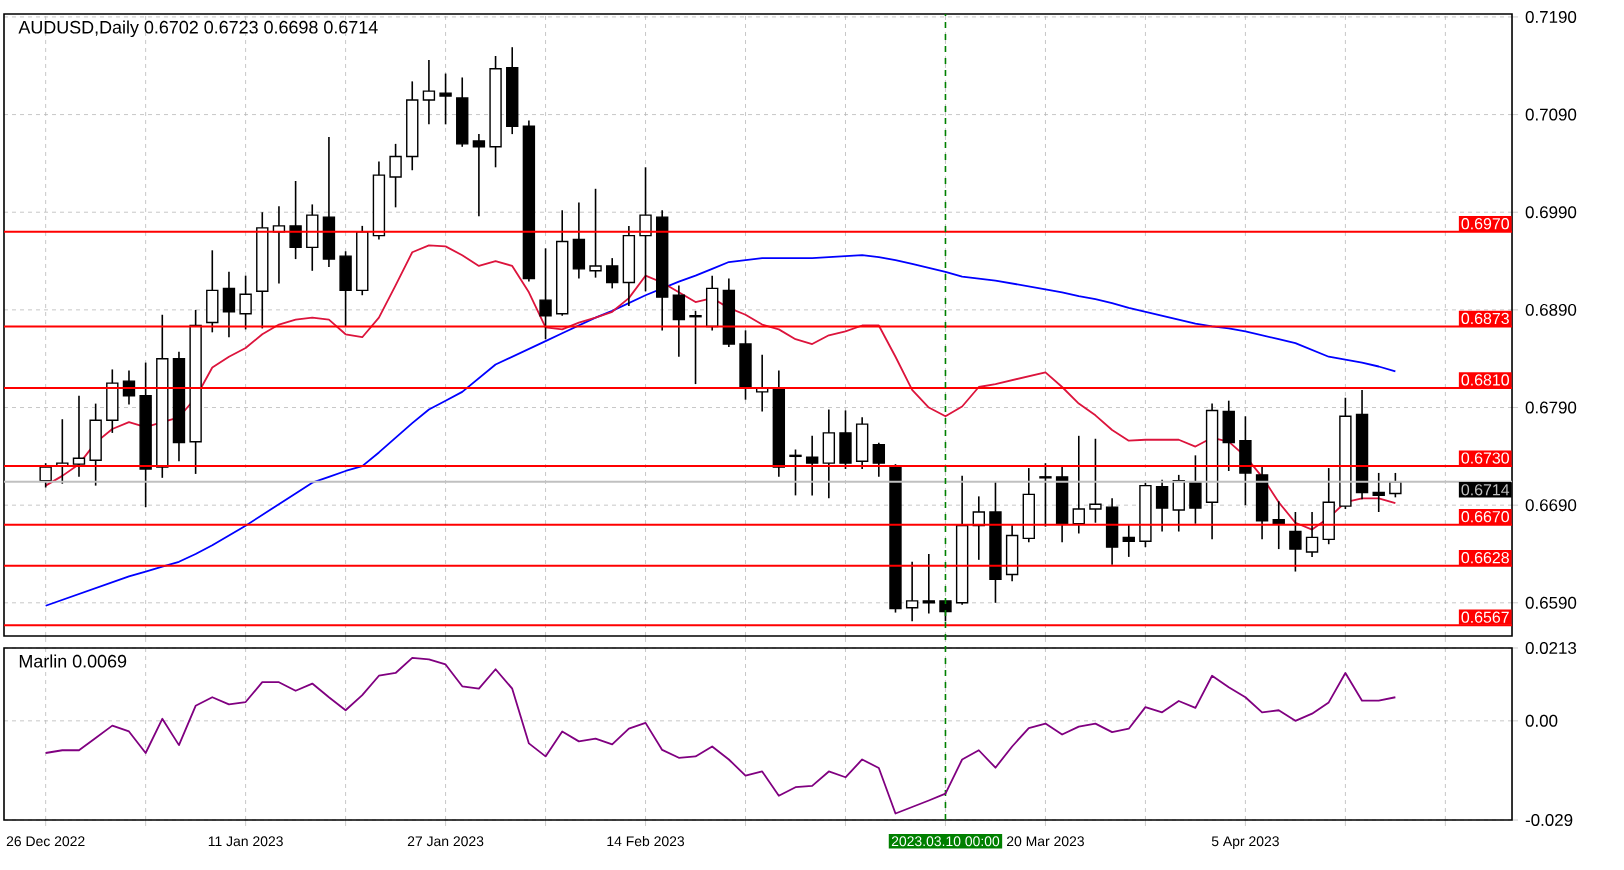  What do you see at coordinates (1549, 820) in the screenshot?
I see `y-tick-label: -0.029` at bounding box center [1549, 820].